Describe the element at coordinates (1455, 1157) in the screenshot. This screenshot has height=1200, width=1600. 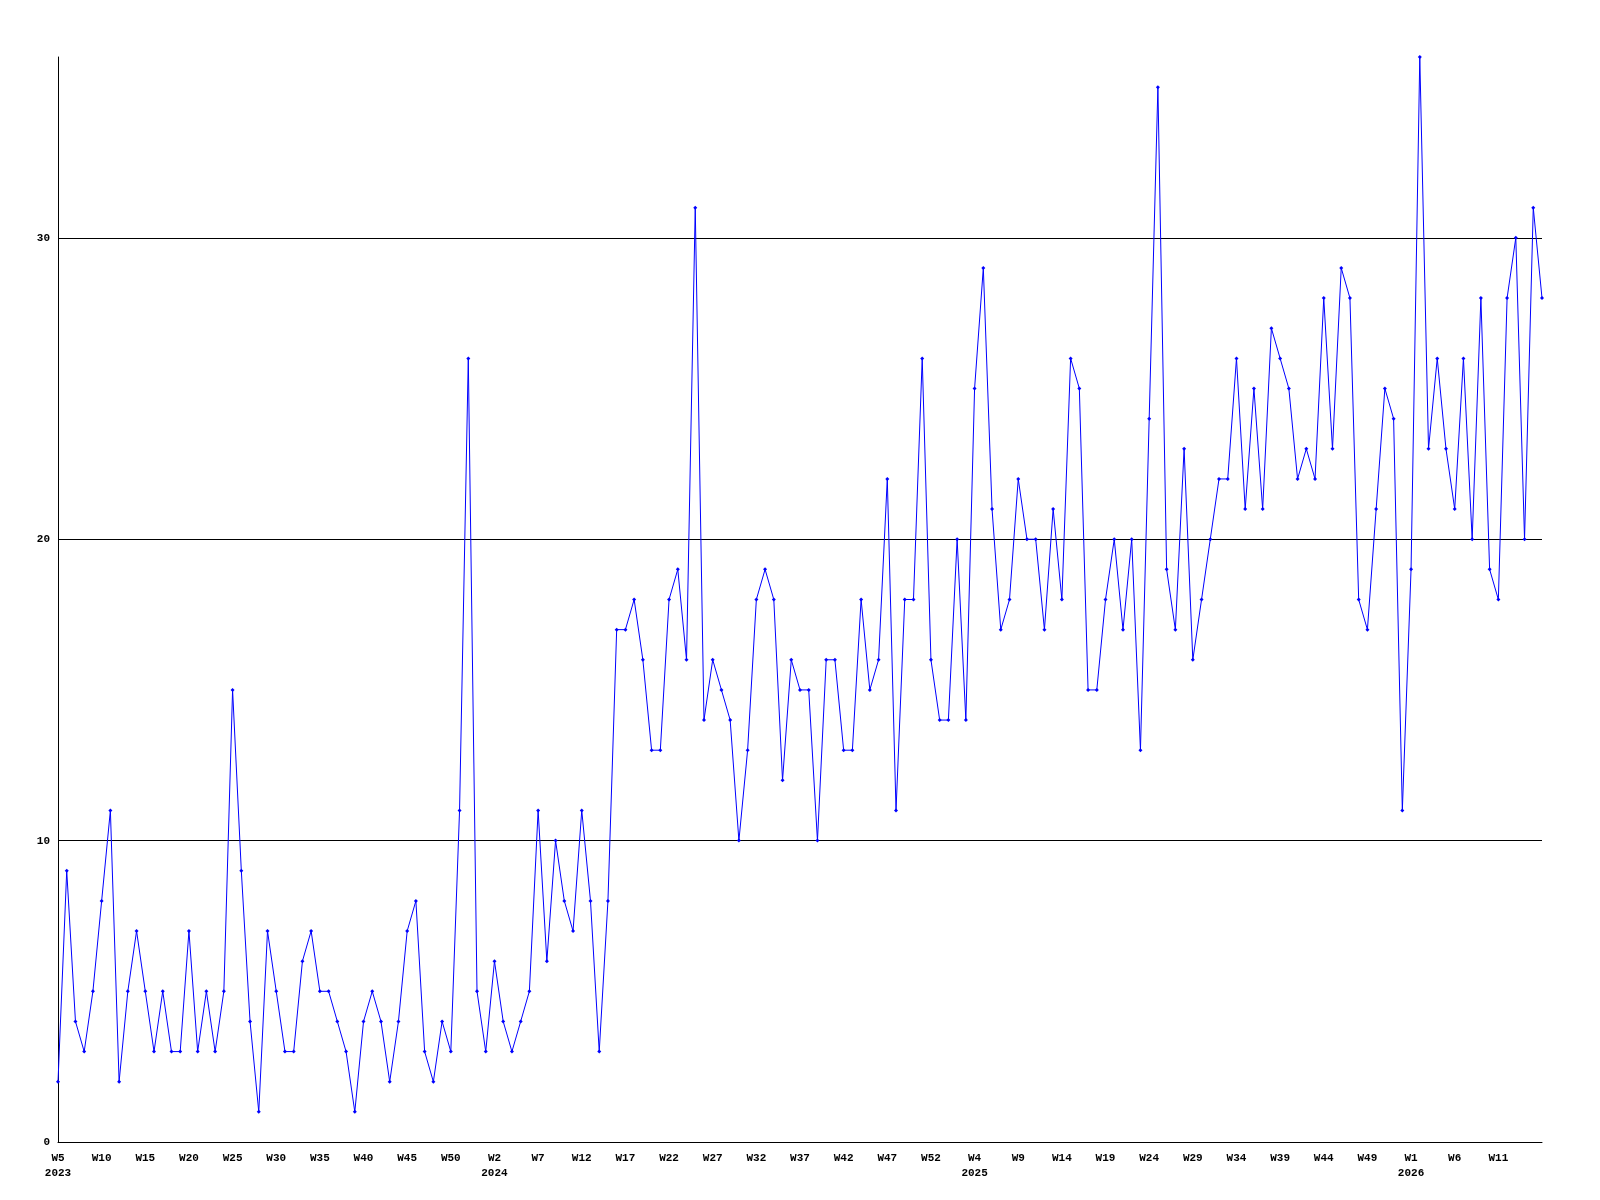
I see `x-tick-label: W6` at that location.